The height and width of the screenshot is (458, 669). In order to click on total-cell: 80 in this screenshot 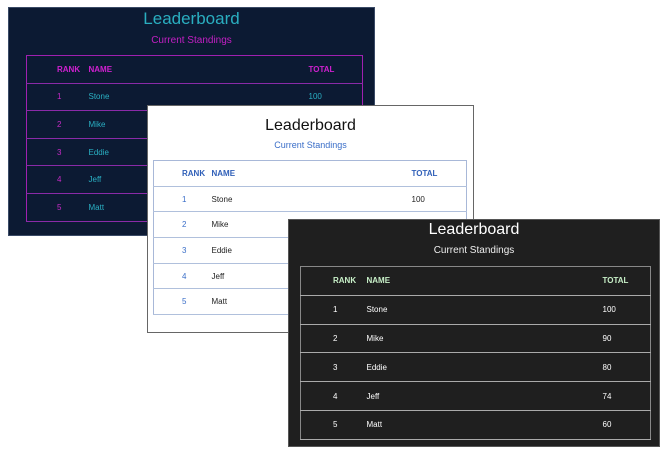, I will do `click(607, 367)`.